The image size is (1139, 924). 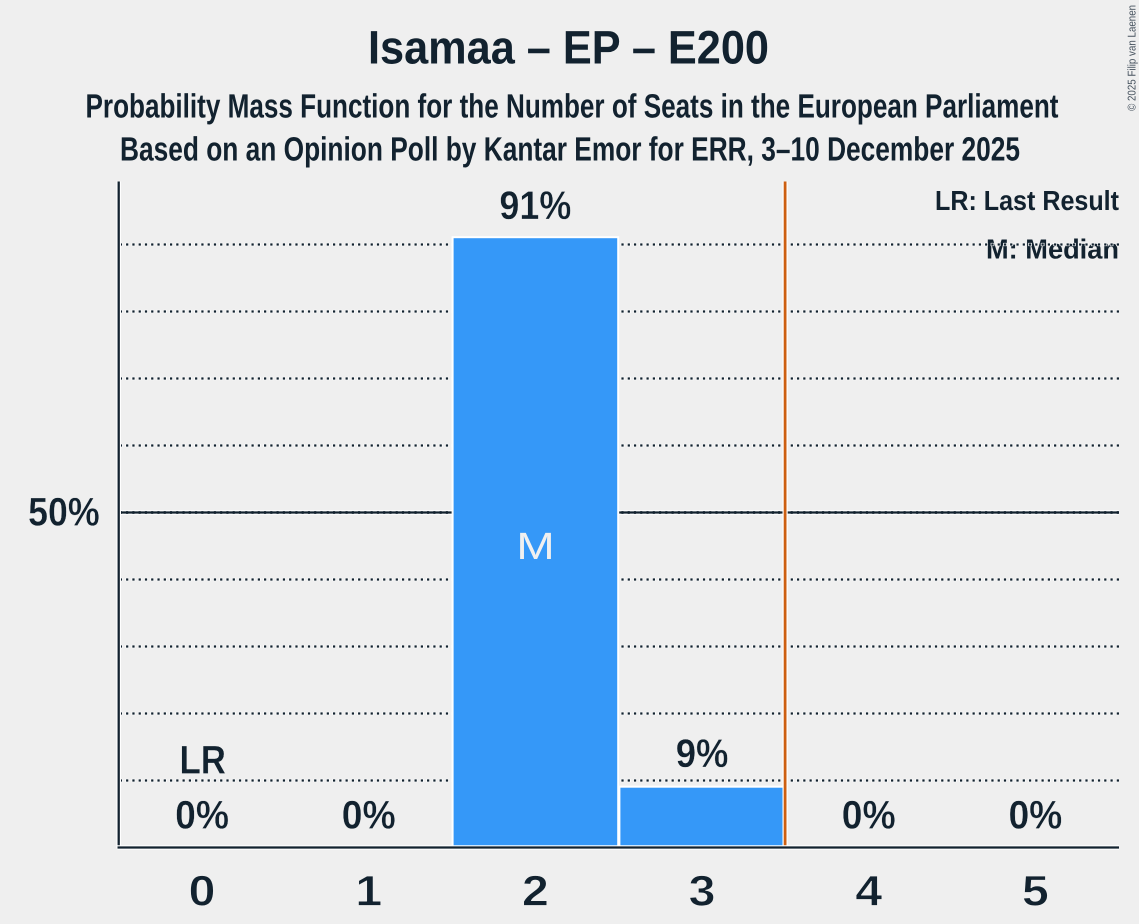 I want to click on svg-text: LR: Last Result, so click(x=1027, y=200).